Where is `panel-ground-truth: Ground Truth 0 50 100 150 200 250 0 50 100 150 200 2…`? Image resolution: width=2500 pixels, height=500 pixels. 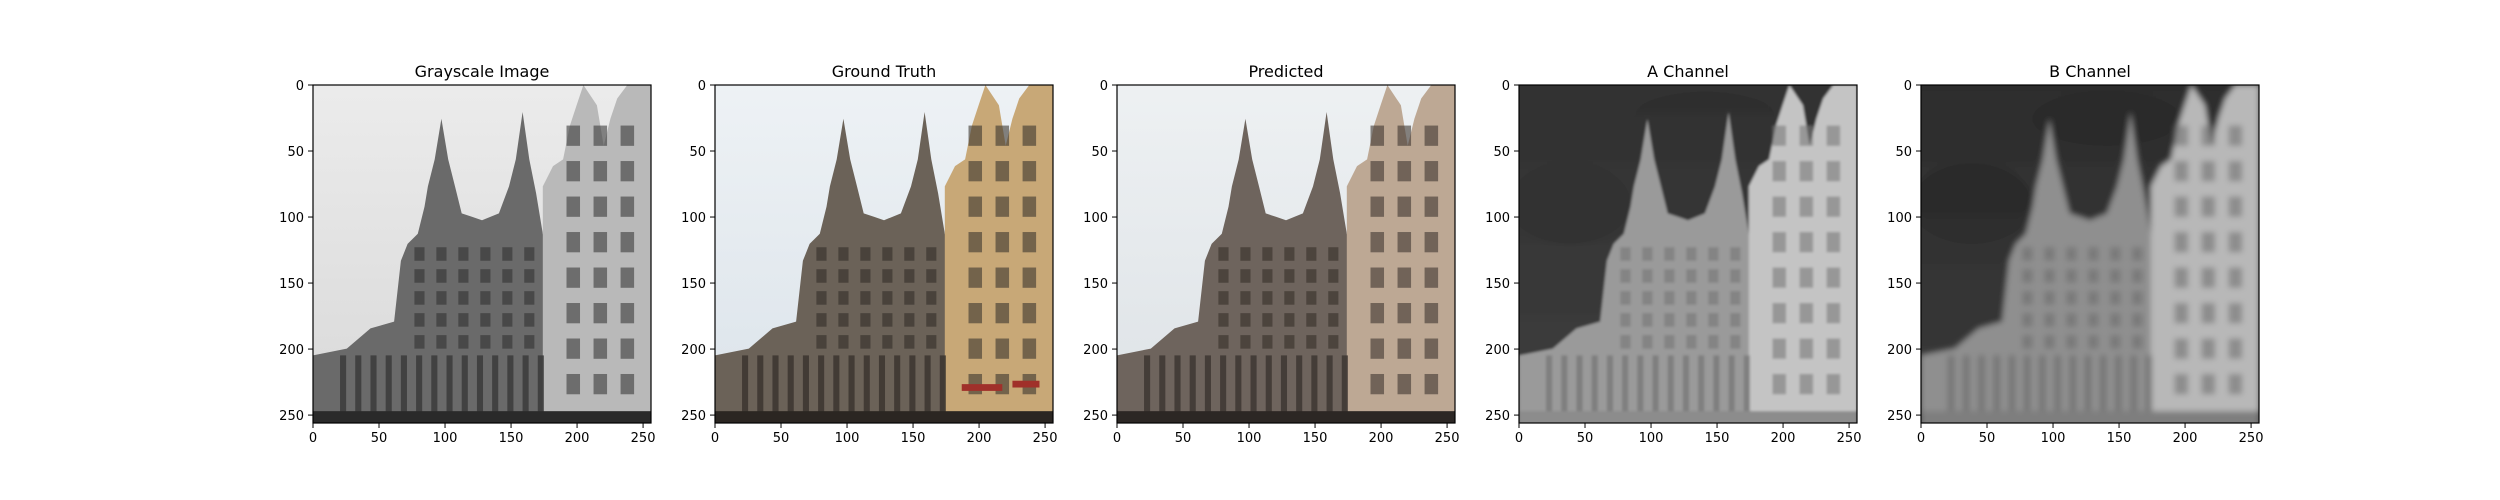 panel-ground-truth: Ground Truth 0 50 100 150 200 250 0 50 100 150 200 2… is located at coordinates (869, 254).